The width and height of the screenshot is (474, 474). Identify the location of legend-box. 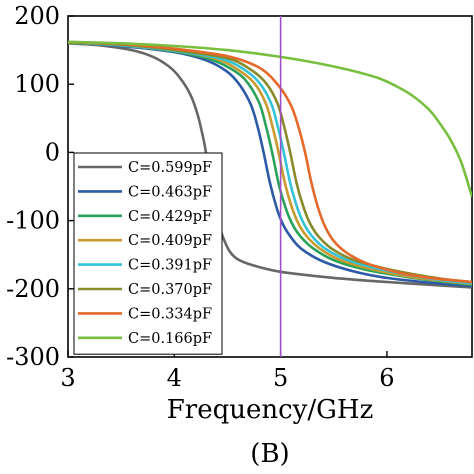
(148, 253).